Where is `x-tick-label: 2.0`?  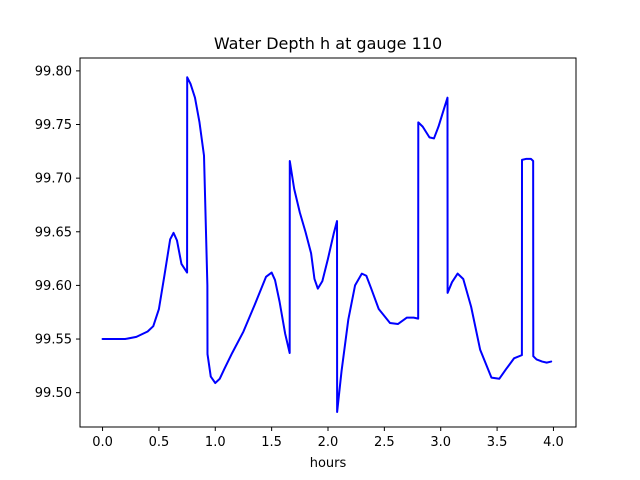 x-tick-label: 2.0 is located at coordinates (328, 442).